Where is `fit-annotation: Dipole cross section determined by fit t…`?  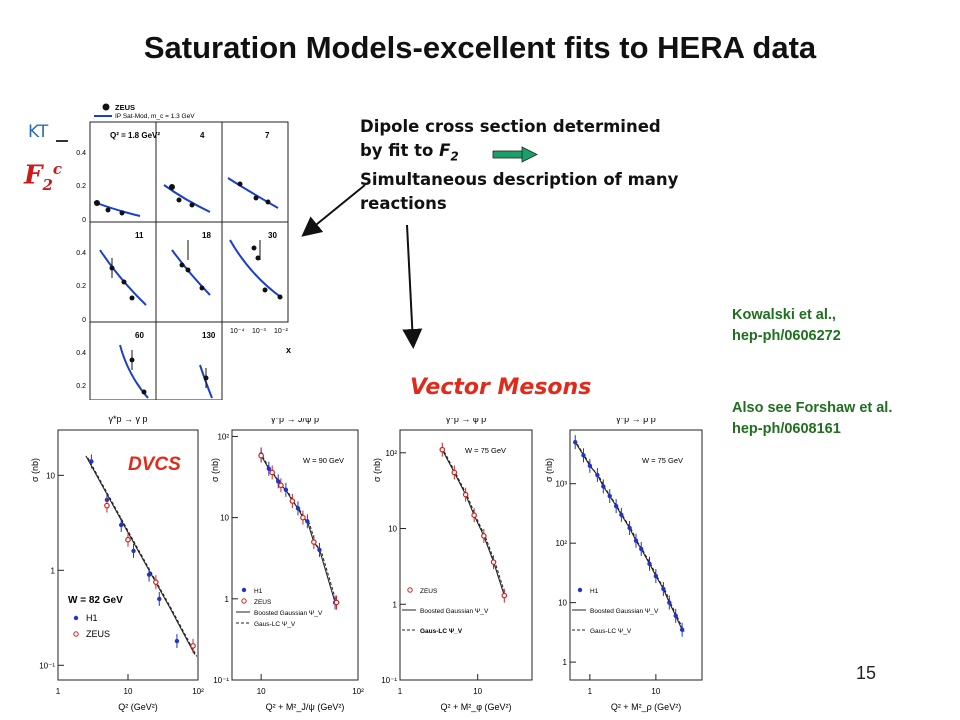 fit-annotation: Dipole cross section determined by fit t… is located at coordinates (519, 165).